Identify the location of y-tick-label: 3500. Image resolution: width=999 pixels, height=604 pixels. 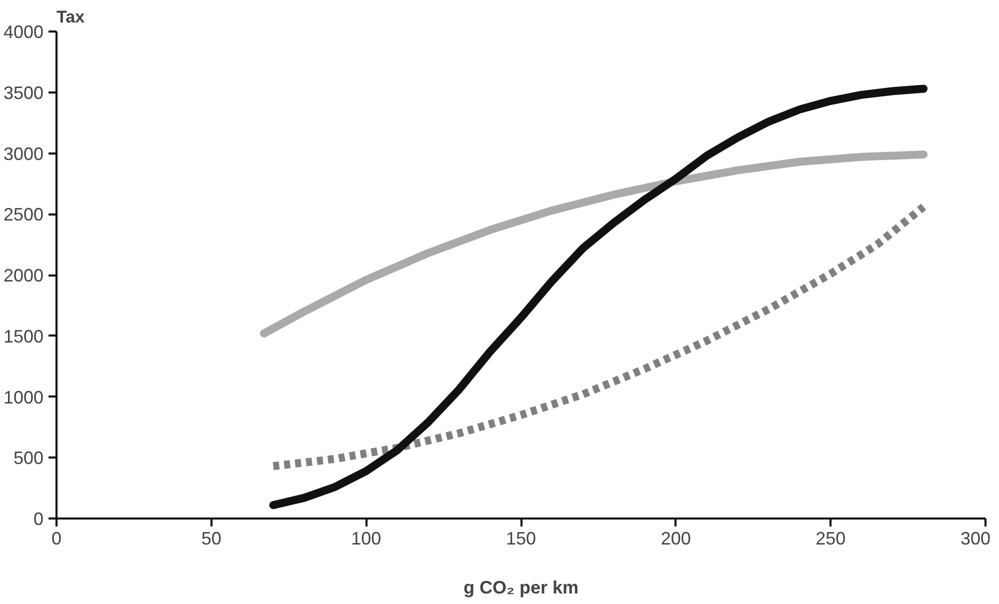
(23, 92).